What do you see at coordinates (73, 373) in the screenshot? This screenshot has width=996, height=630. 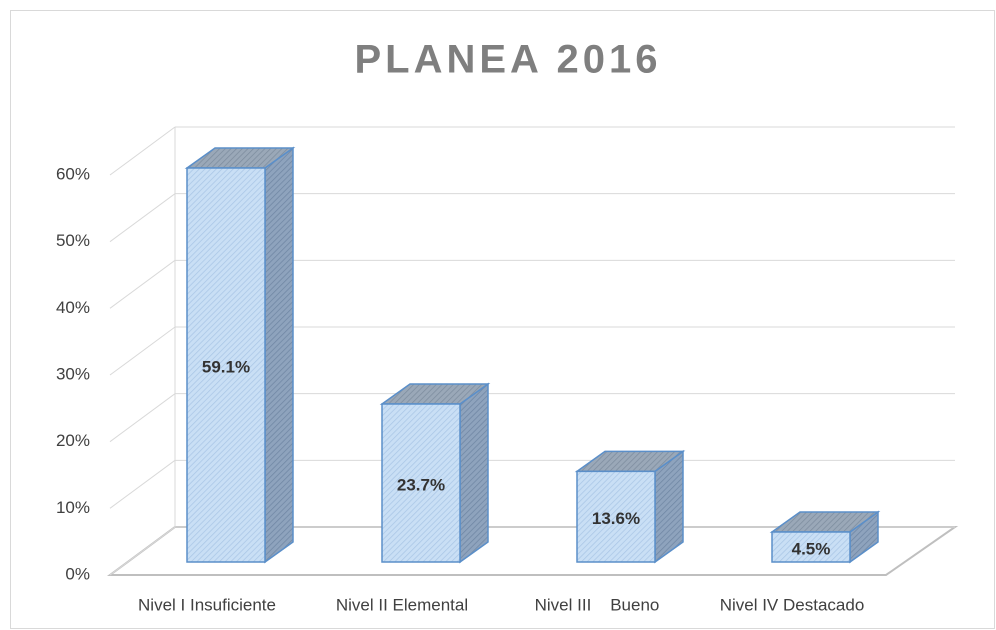 I see `y-tick-label: 30%` at bounding box center [73, 373].